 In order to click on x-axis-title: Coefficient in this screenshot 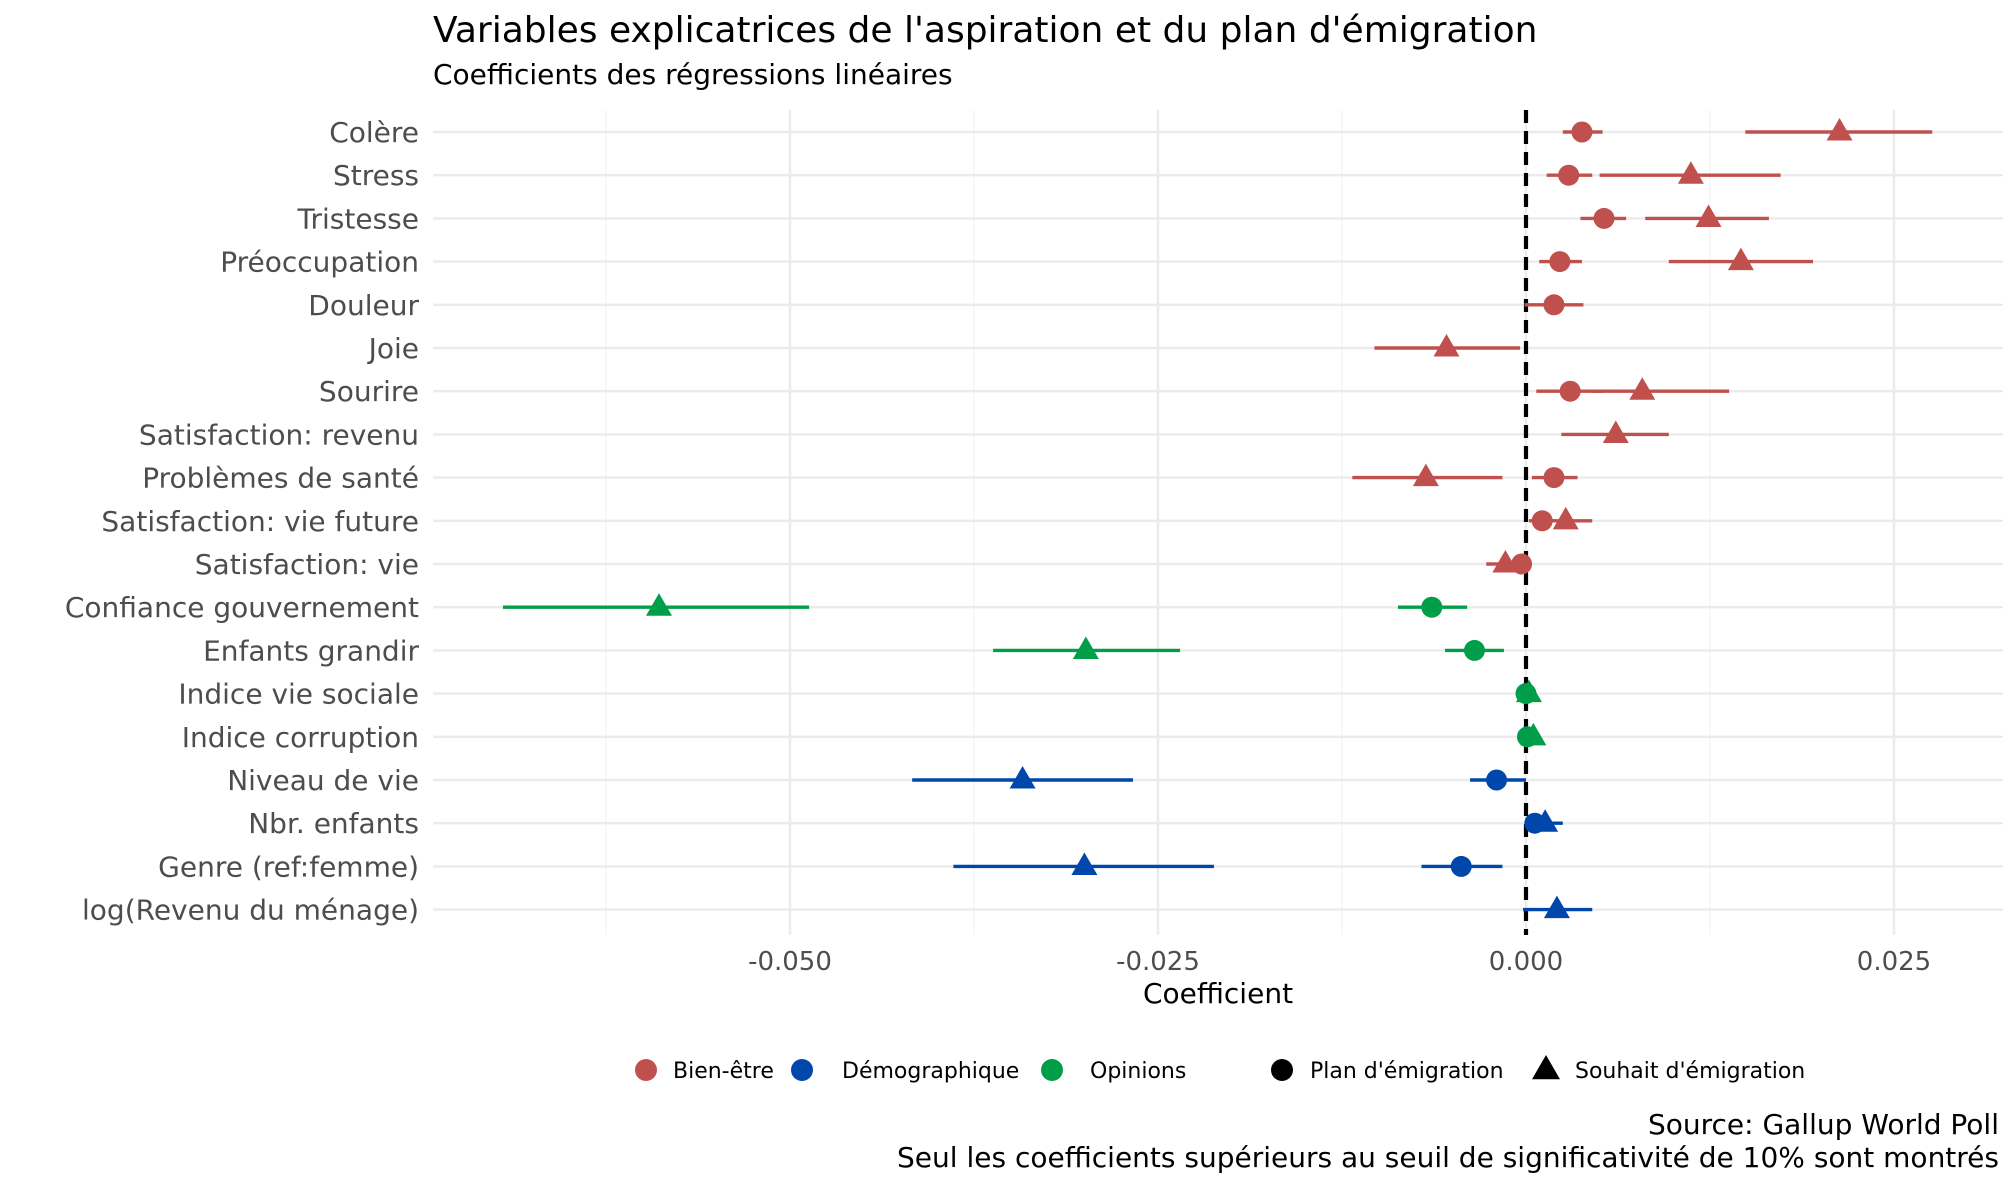, I will do `click(1218, 993)`.